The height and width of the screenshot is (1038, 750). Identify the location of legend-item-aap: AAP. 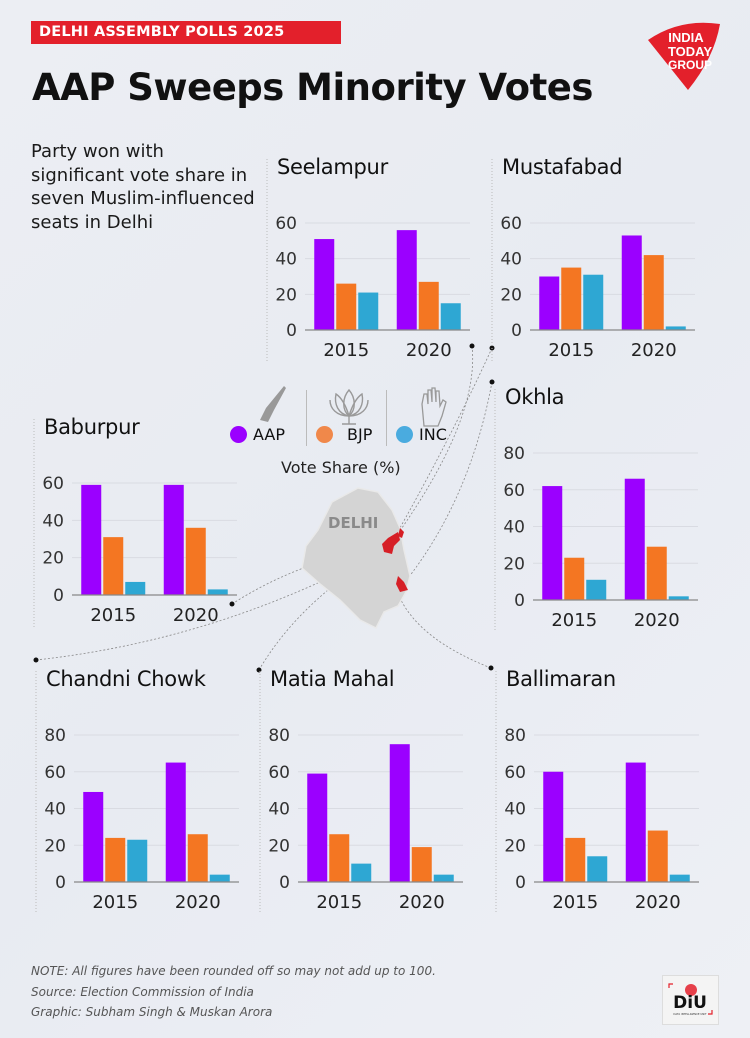
(257, 434).